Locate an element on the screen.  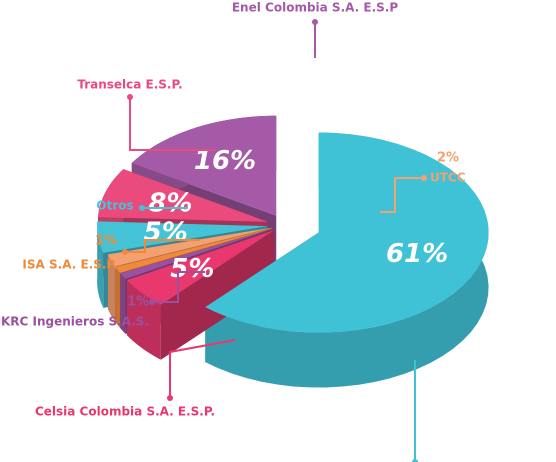
slice-name: ISA S.A. E.S.P. is located at coordinates (69, 265).